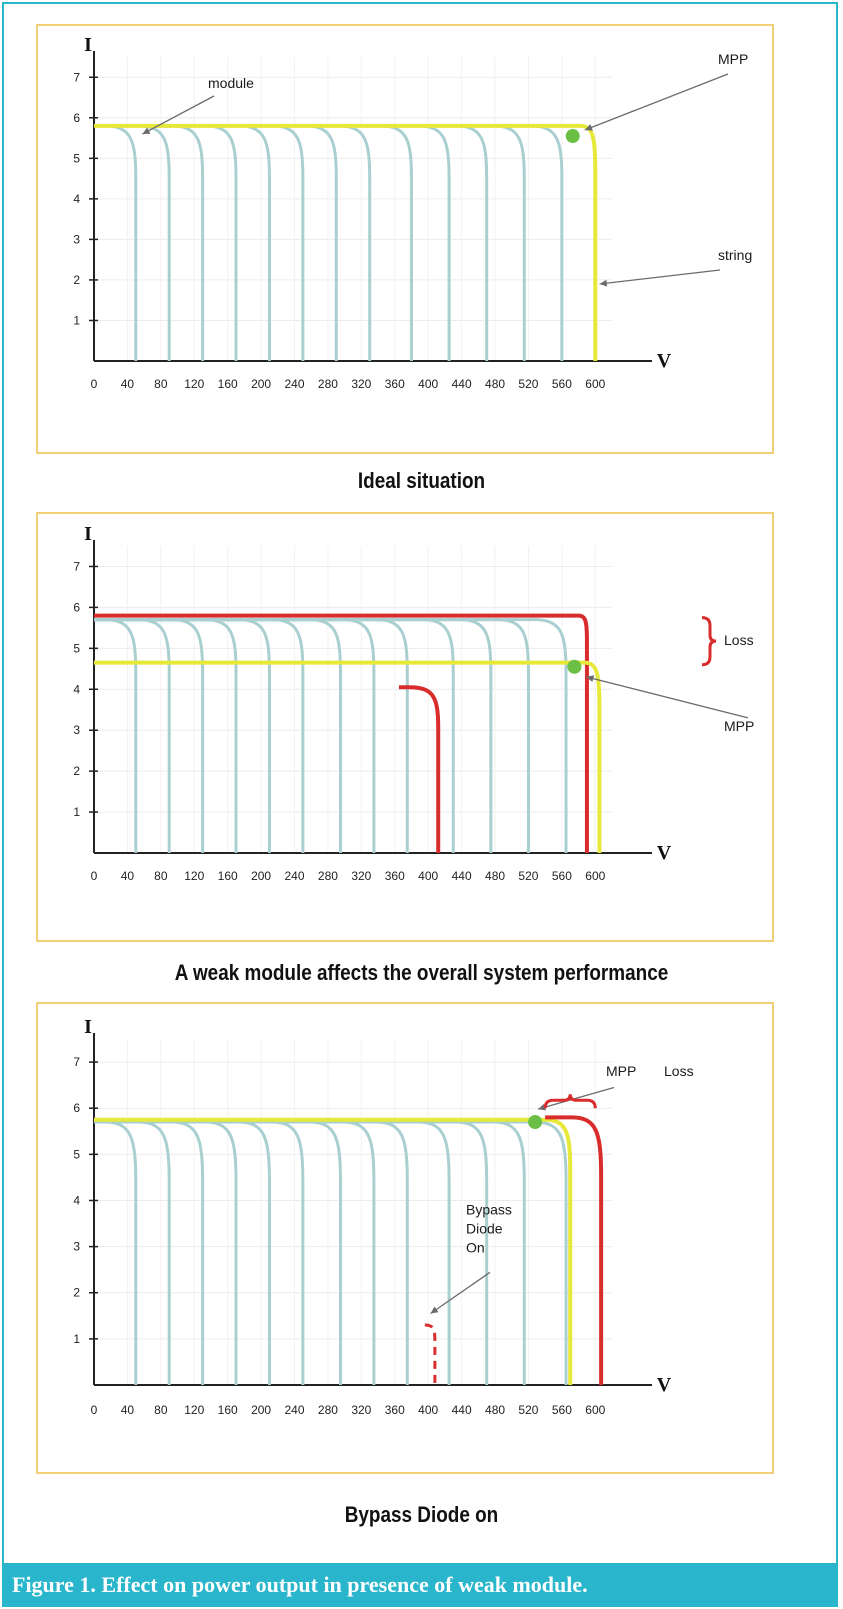 Image resolution: width=843 pixels, height=1609 pixels. What do you see at coordinates (434, 1310) in the screenshot?
I see `arrow-bypass-head` at bounding box center [434, 1310].